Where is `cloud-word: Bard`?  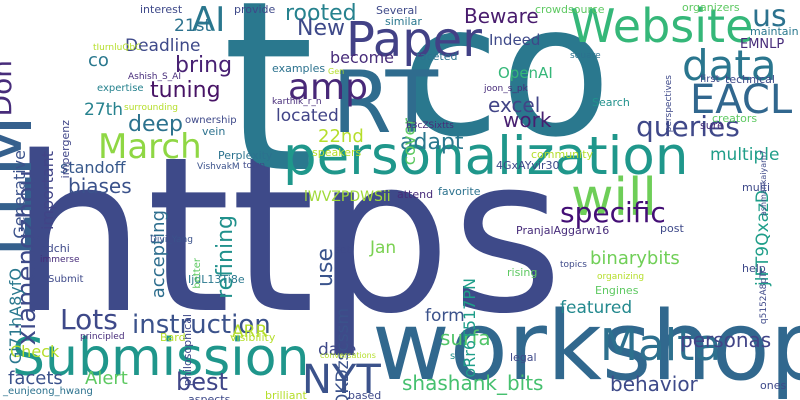
cloud-word: Bard is located at coordinates (173, 337).